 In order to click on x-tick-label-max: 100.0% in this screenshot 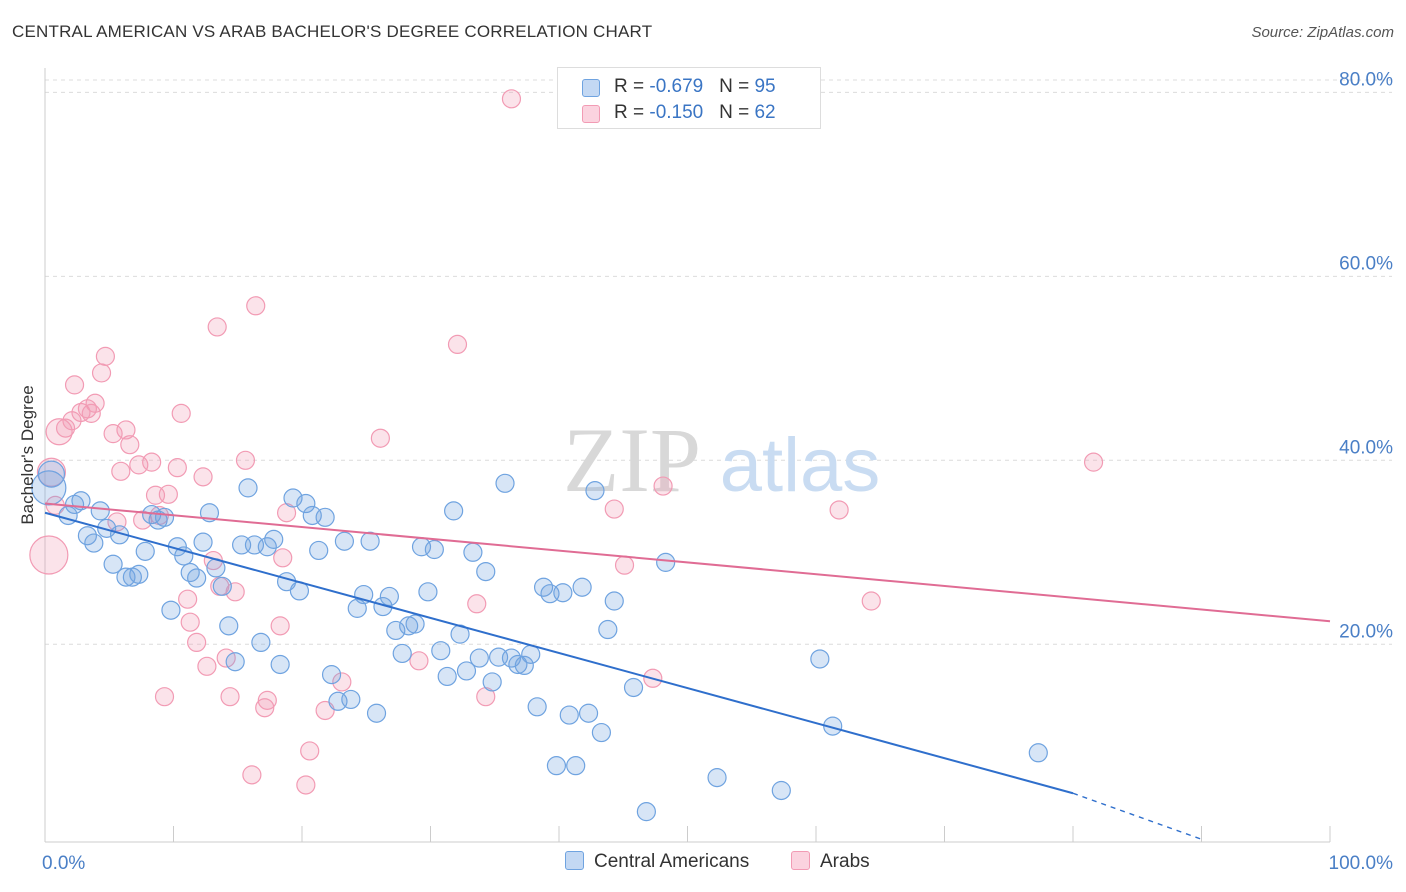, I will do `click(1361, 863)`.